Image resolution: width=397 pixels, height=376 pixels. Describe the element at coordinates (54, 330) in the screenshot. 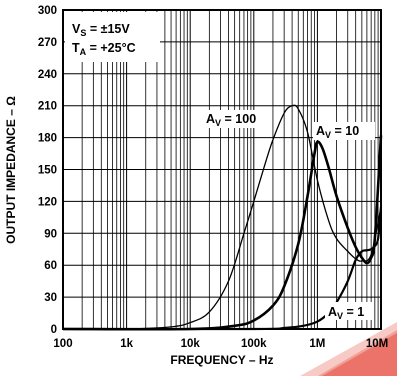

I see `y-tick-label: 0` at that location.